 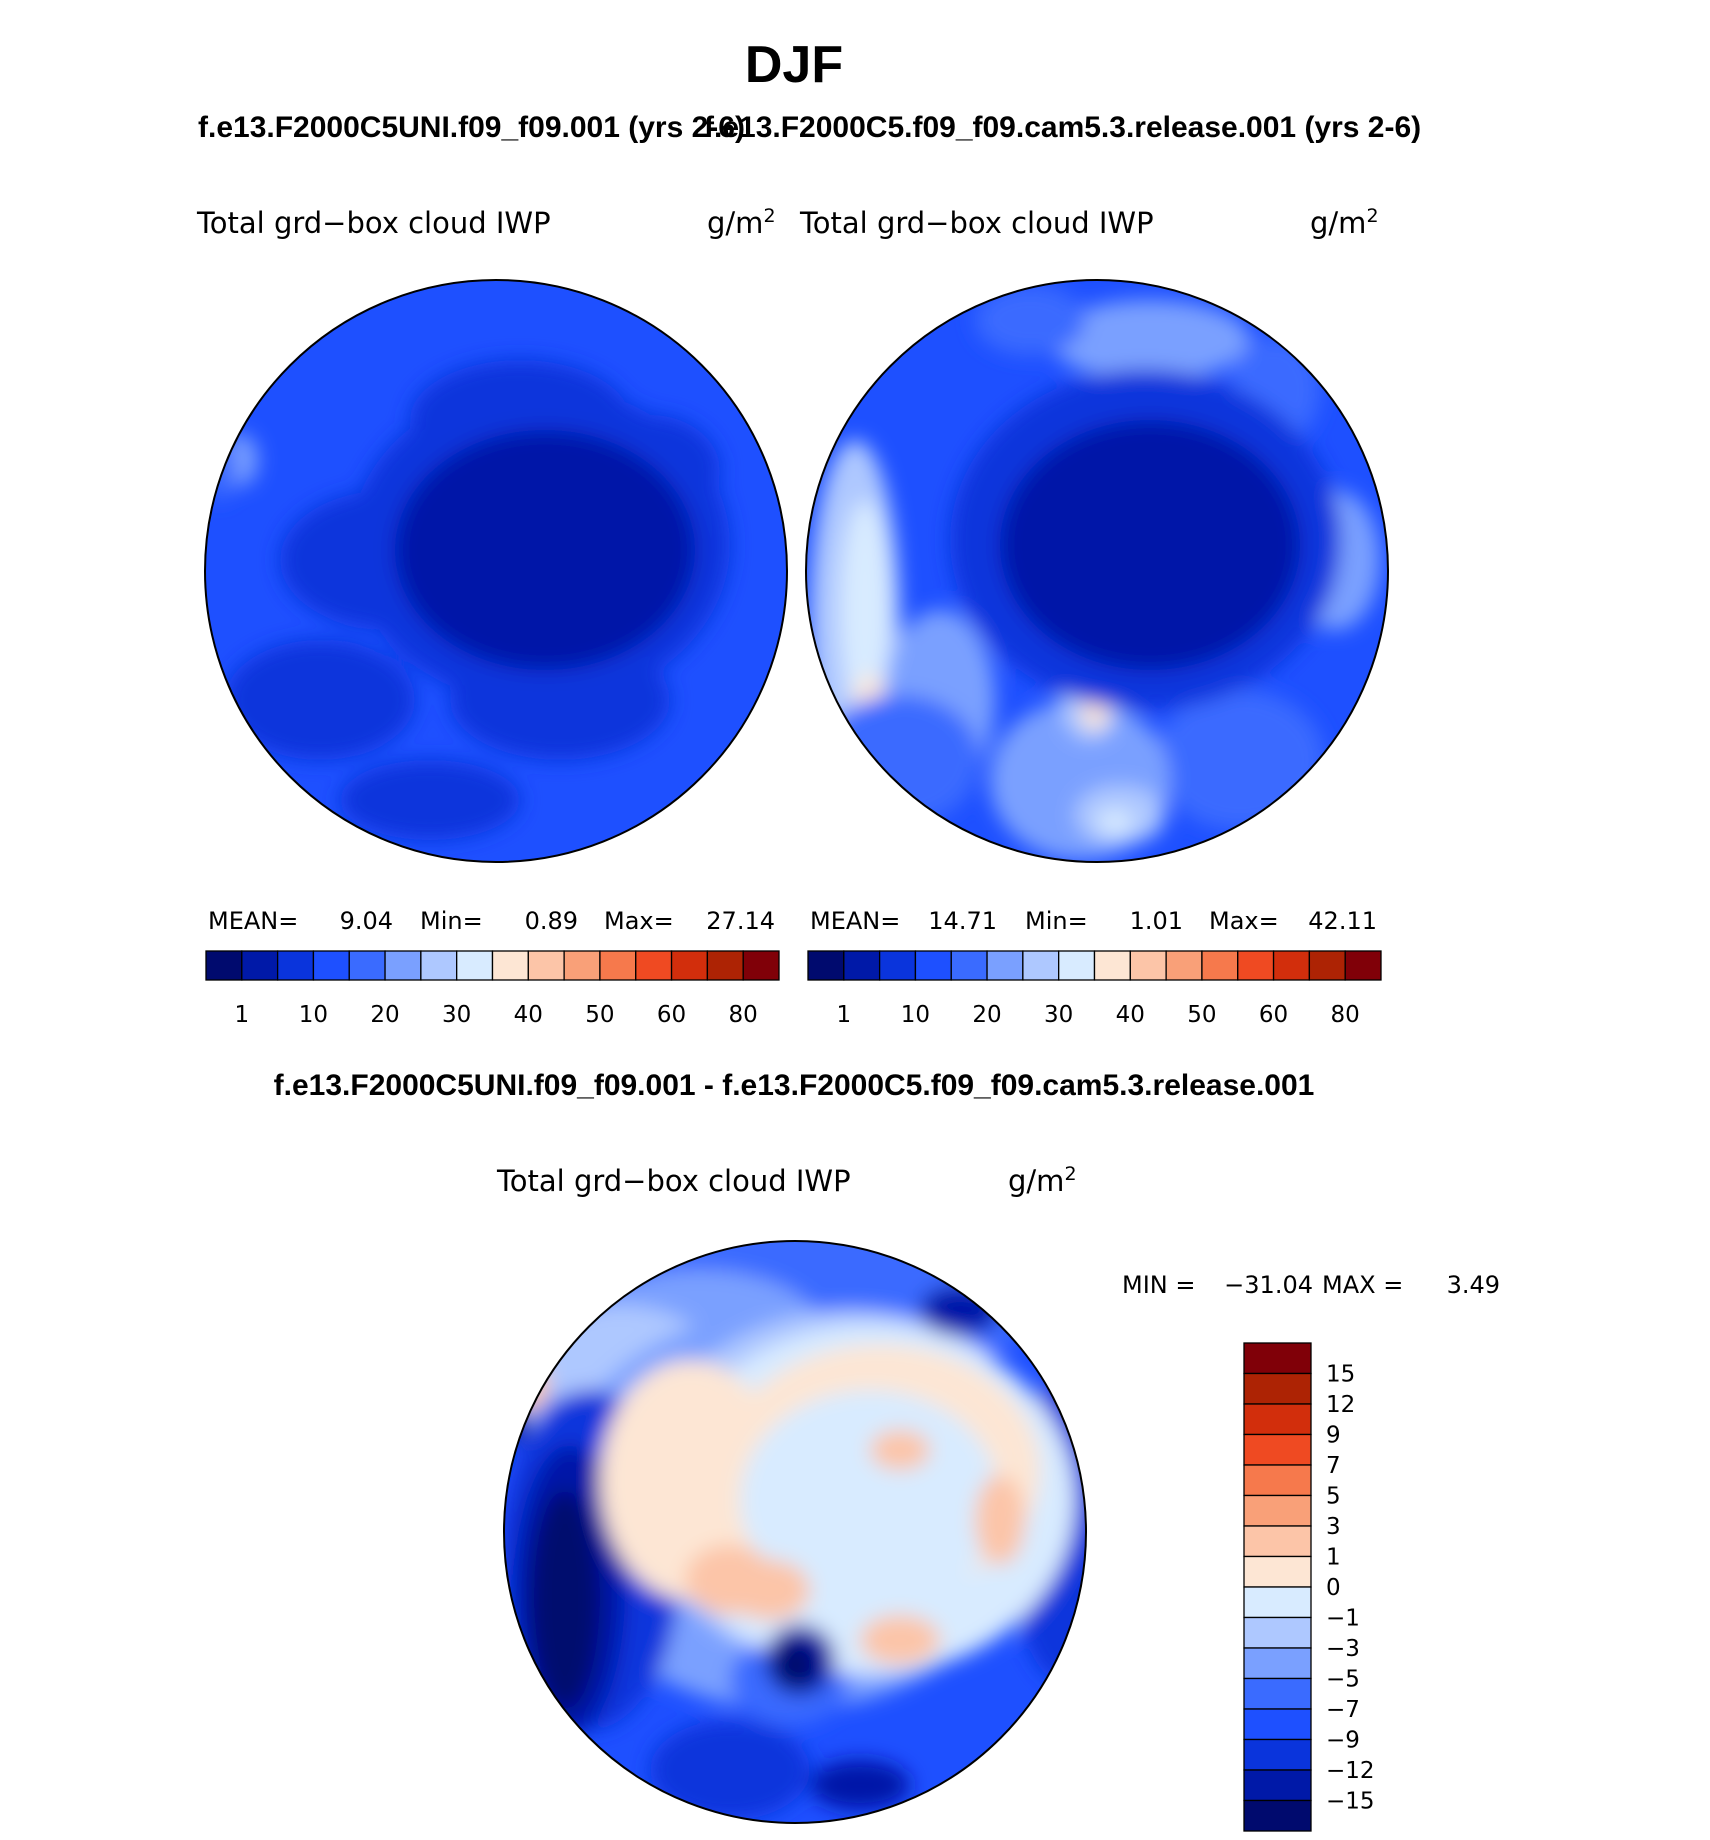 What do you see at coordinates (743, 1015) in the screenshot?
I see `panel-a-colorbar-tick-label: 80` at bounding box center [743, 1015].